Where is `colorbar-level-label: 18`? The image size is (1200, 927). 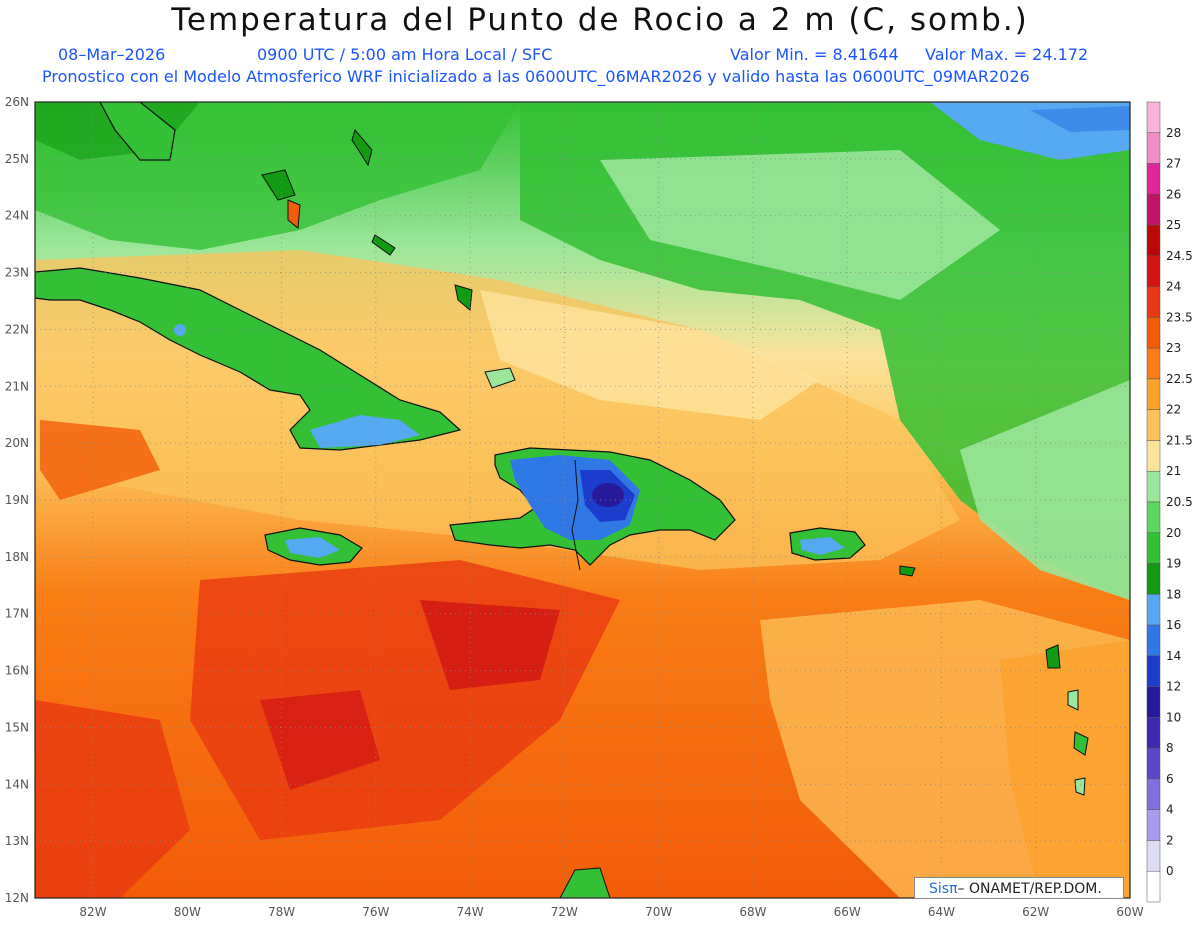 colorbar-level-label: 18 is located at coordinates (1173, 594).